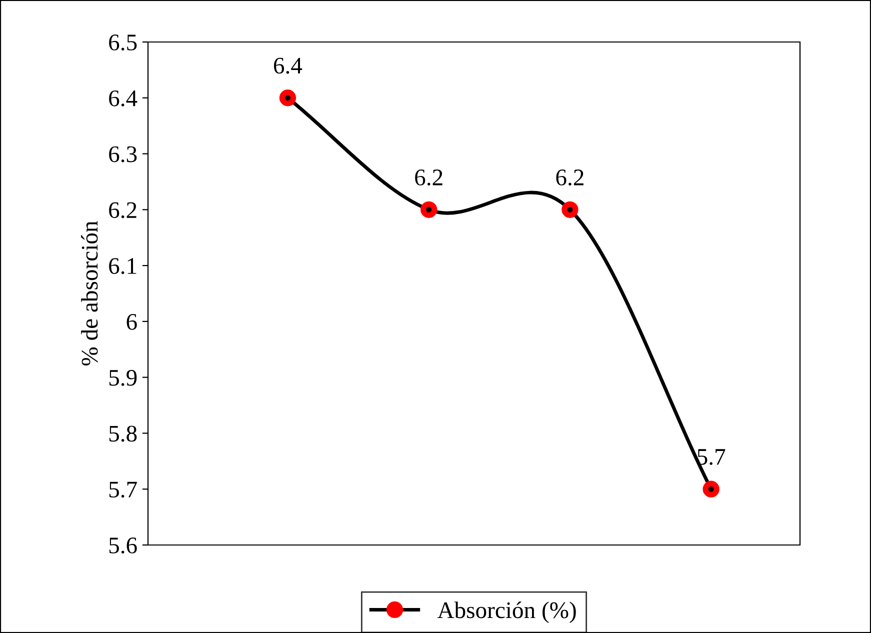 The height and width of the screenshot is (633, 871). What do you see at coordinates (122, 266) in the screenshot?
I see `y-tick-label: 6.1` at bounding box center [122, 266].